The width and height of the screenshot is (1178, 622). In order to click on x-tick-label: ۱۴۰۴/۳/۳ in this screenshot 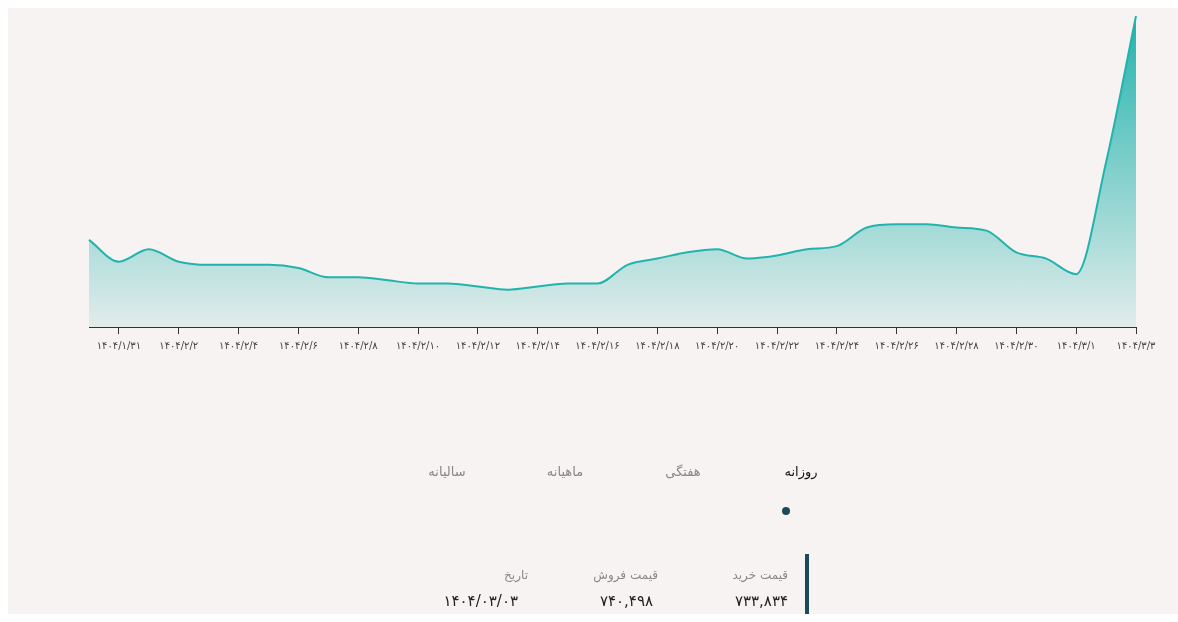, I will do `click(1136, 345)`.